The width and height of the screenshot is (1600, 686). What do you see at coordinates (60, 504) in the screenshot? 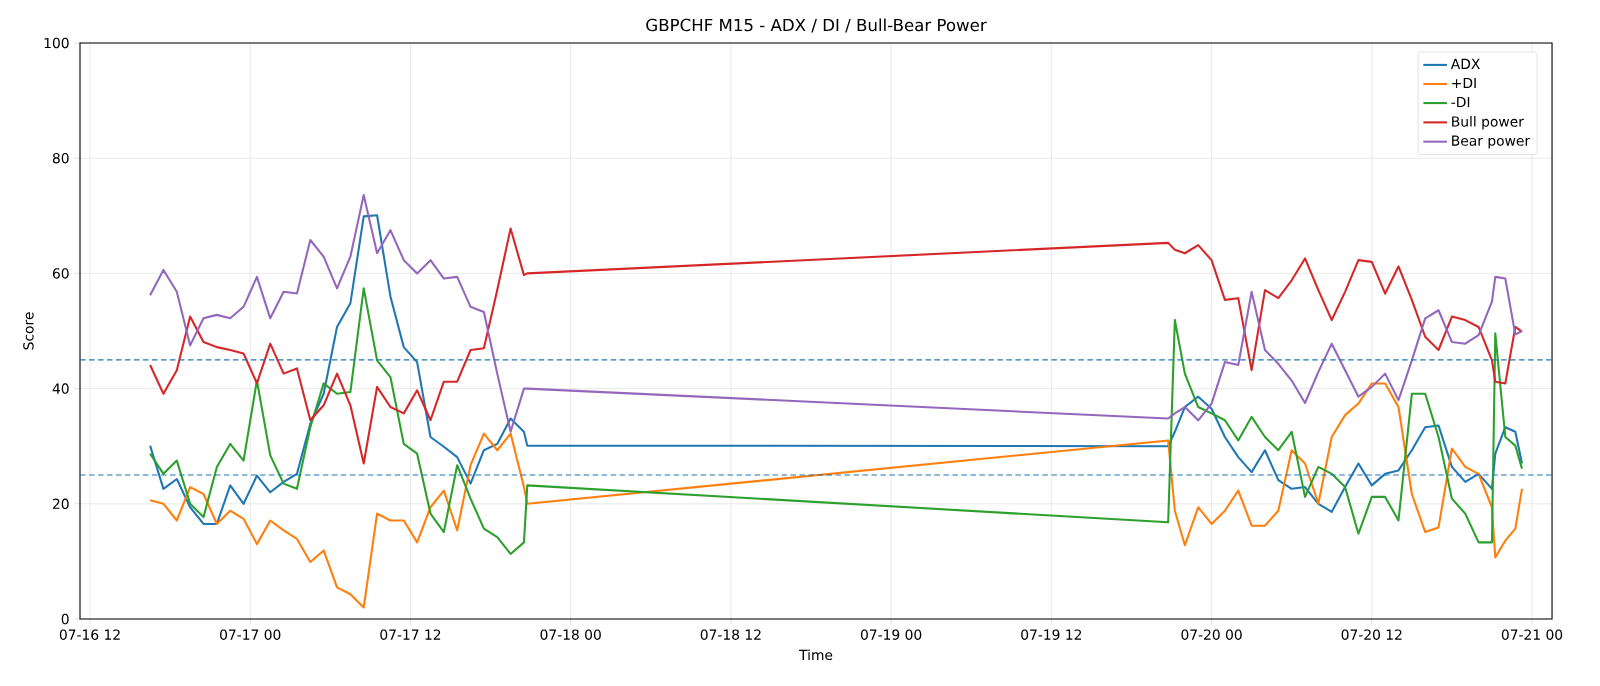
I see `y-tick-label: 20` at bounding box center [60, 504].